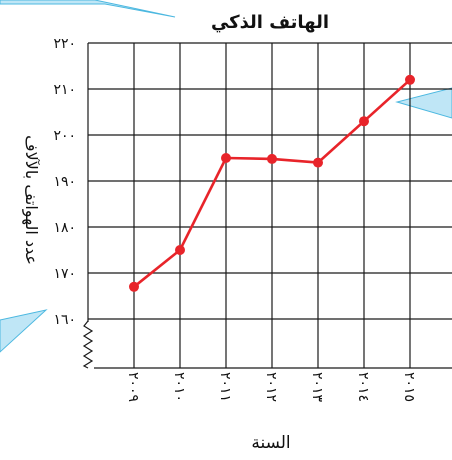 The image size is (452, 460). What do you see at coordinates (64, 44) in the screenshot?
I see `y-tick-label: ٢٢٠` at bounding box center [64, 44].